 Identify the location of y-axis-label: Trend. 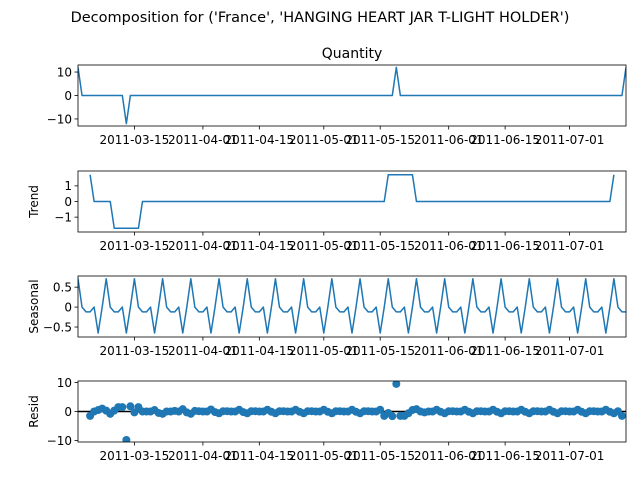
(34, 202).